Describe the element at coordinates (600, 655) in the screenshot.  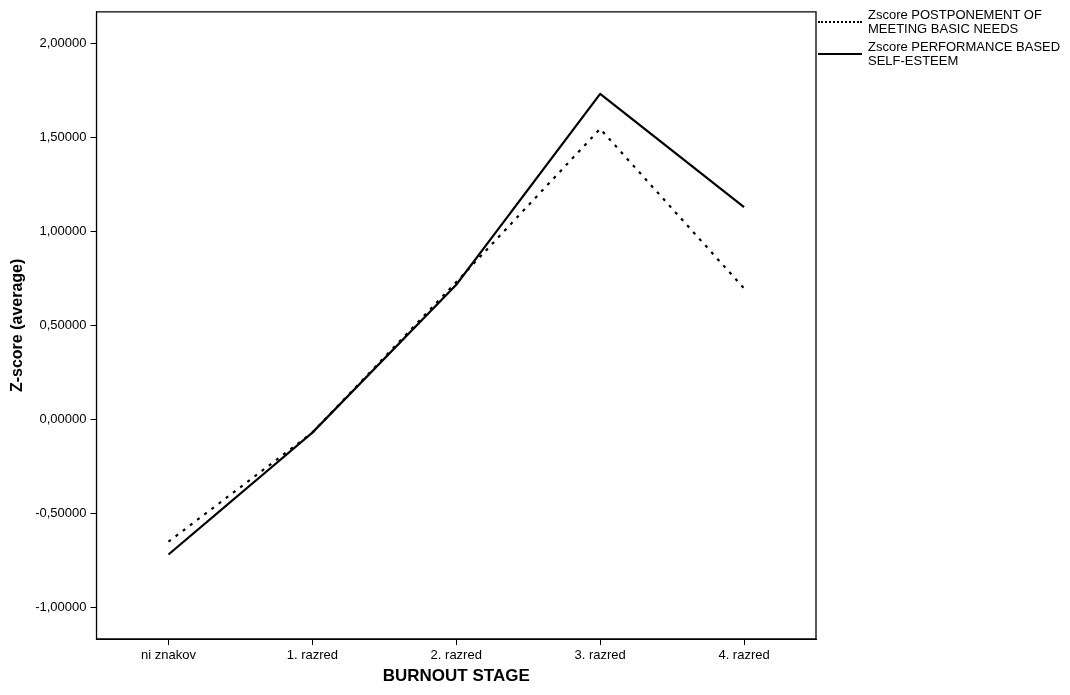
I see `x-tick-label: 3. razred` at that location.